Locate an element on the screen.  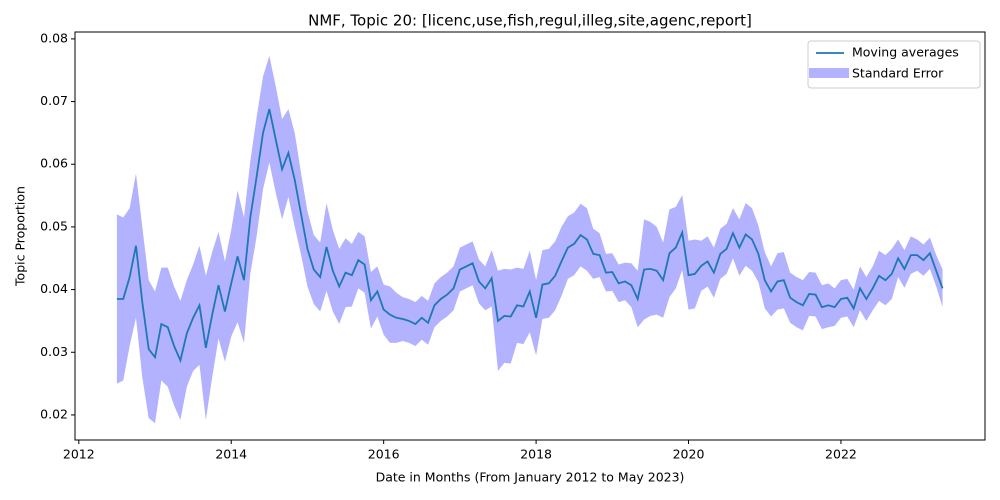
x-tick-label: 2020 is located at coordinates (689, 454).